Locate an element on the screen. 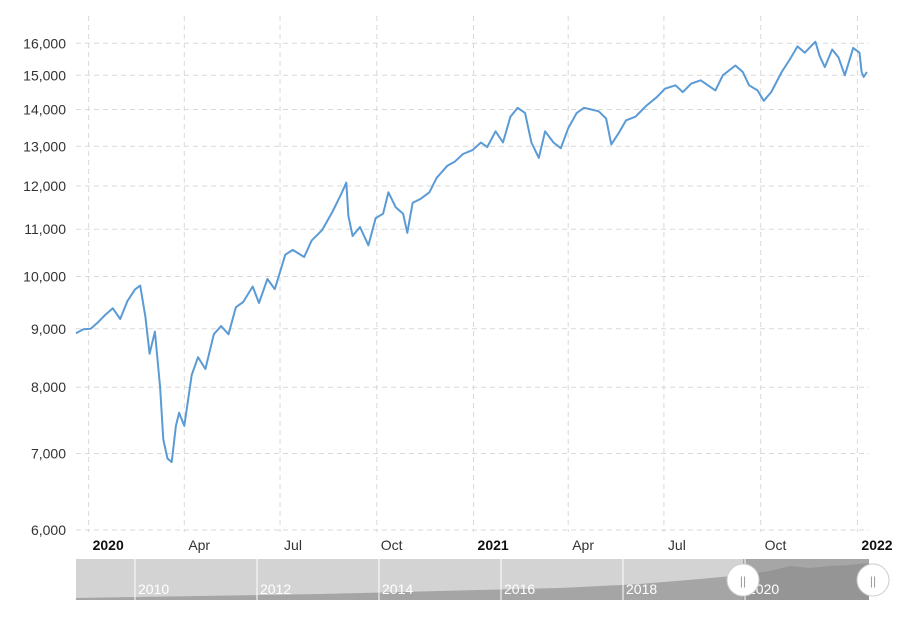 This screenshot has width=903, height=617. navigator-right-handle: || is located at coordinates (873, 580).